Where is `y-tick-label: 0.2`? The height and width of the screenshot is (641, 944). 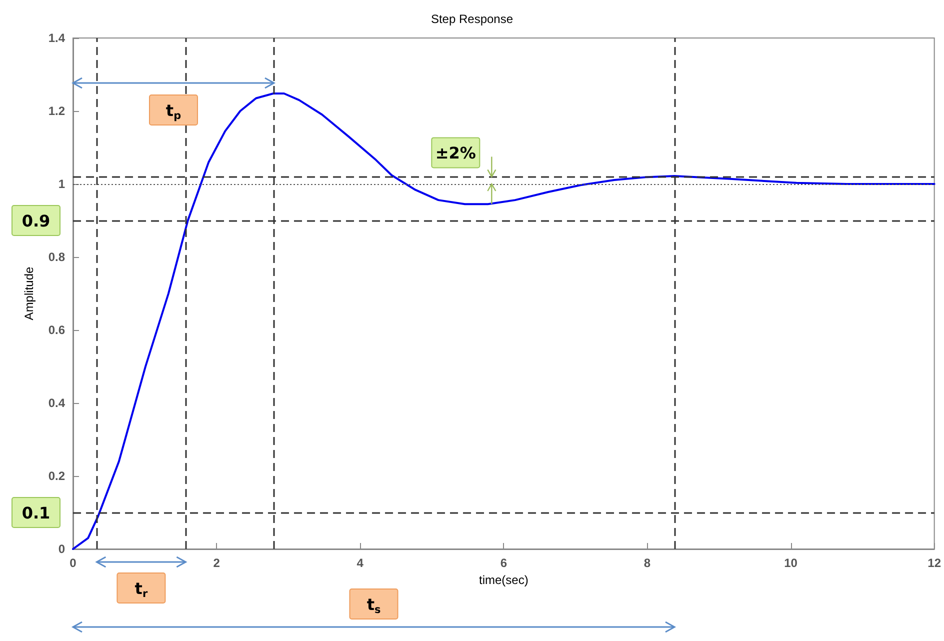
y-tick-label: 0.2 is located at coordinates (57, 476).